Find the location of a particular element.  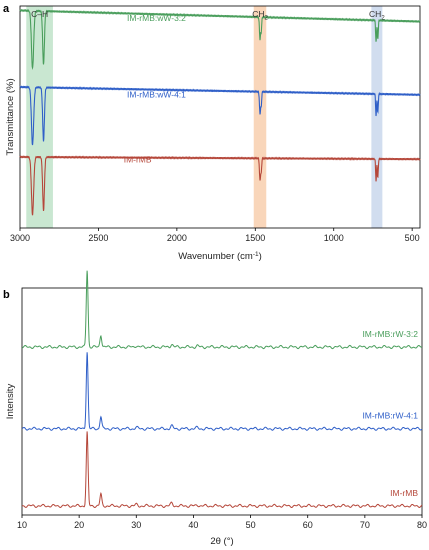

panel-label-a: a is located at coordinates (6, 9).